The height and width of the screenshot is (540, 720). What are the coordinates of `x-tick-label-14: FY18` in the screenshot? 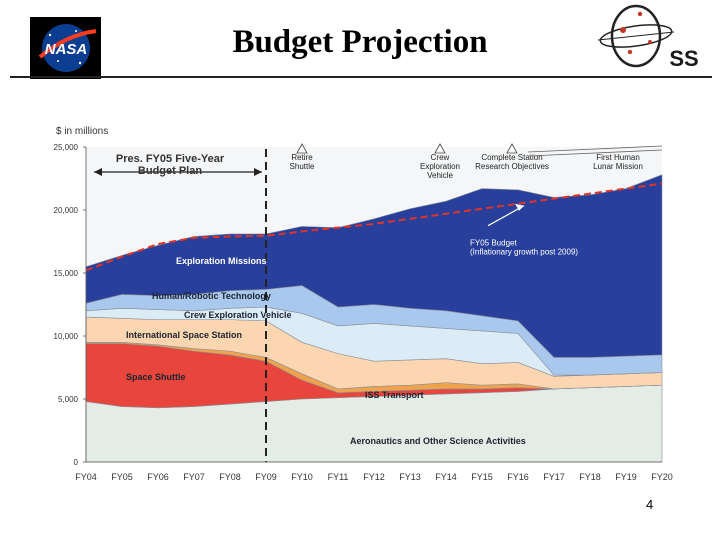 It's located at (590, 477).